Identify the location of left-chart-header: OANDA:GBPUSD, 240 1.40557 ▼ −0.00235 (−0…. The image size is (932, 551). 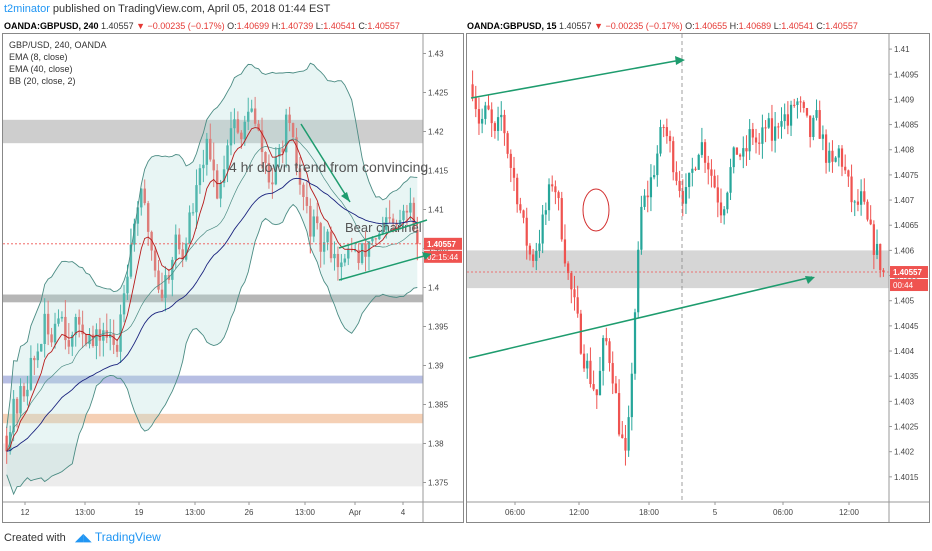
(202, 26).